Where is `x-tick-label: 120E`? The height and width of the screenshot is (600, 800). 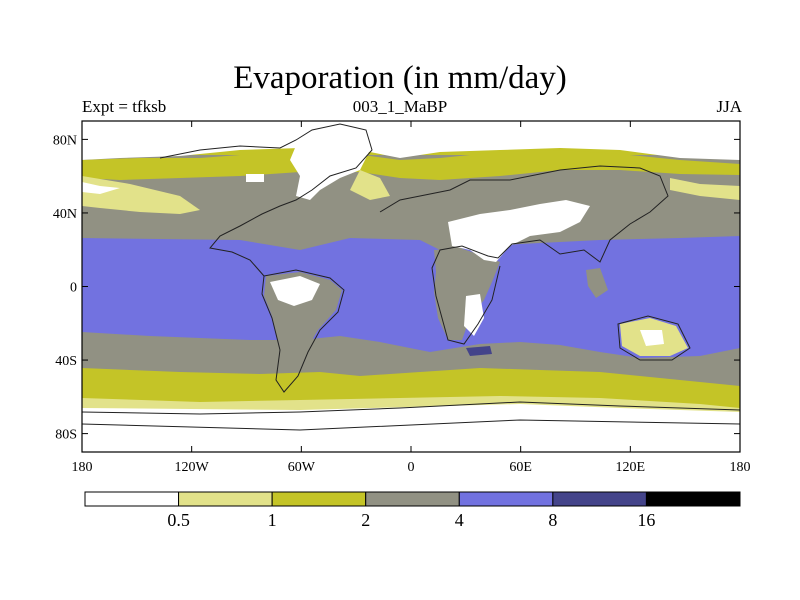
x-tick-label: 120E is located at coordinates (631, 467).